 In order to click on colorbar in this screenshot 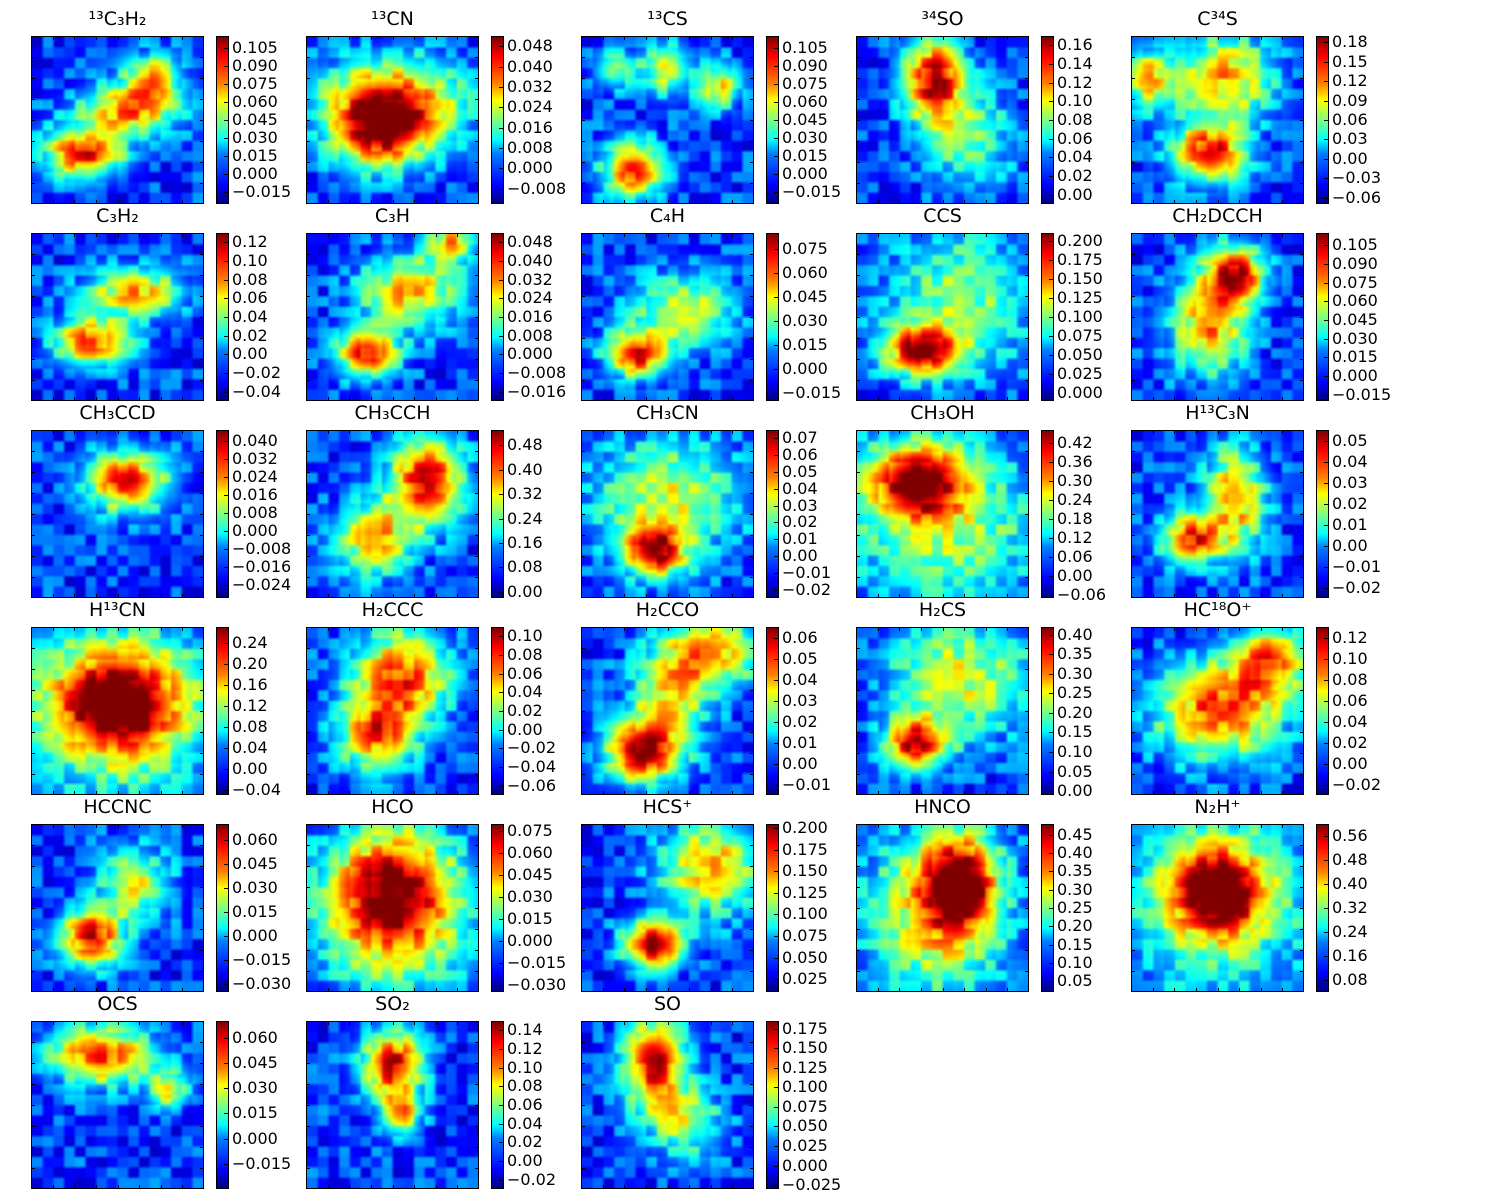, I will do `click(772, 317)`.